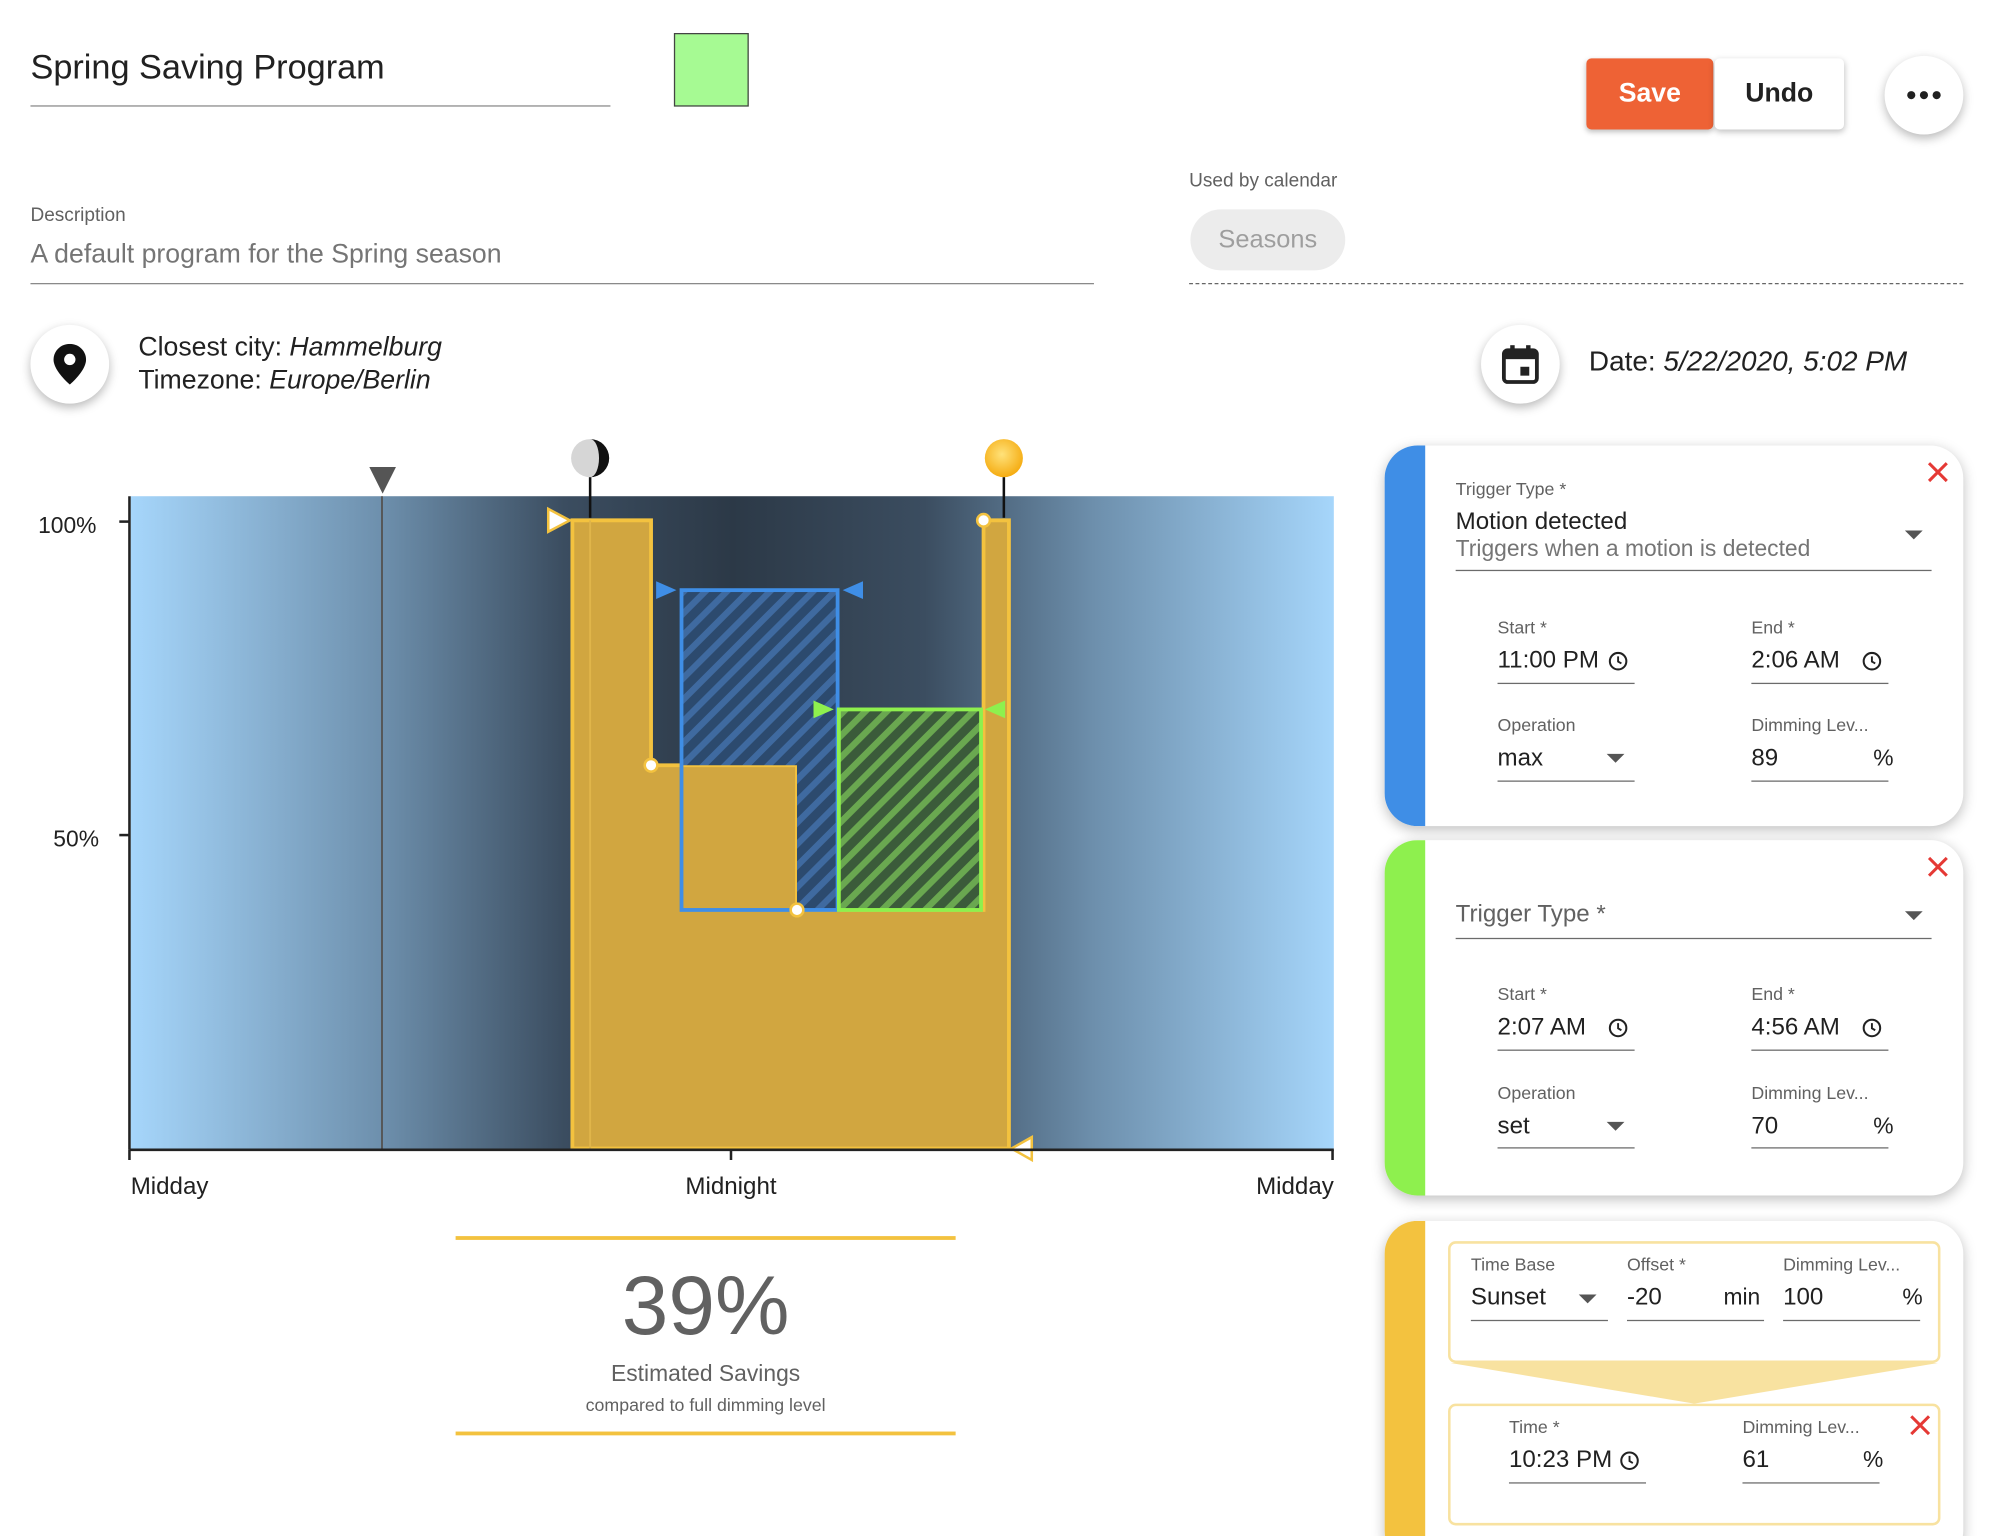 Image resolution: width=1990 pixels, height=1536 pixels. Describe the element at coordinates (1405, 636) in the screenshot. I see `trigger-color-bar` at that location.